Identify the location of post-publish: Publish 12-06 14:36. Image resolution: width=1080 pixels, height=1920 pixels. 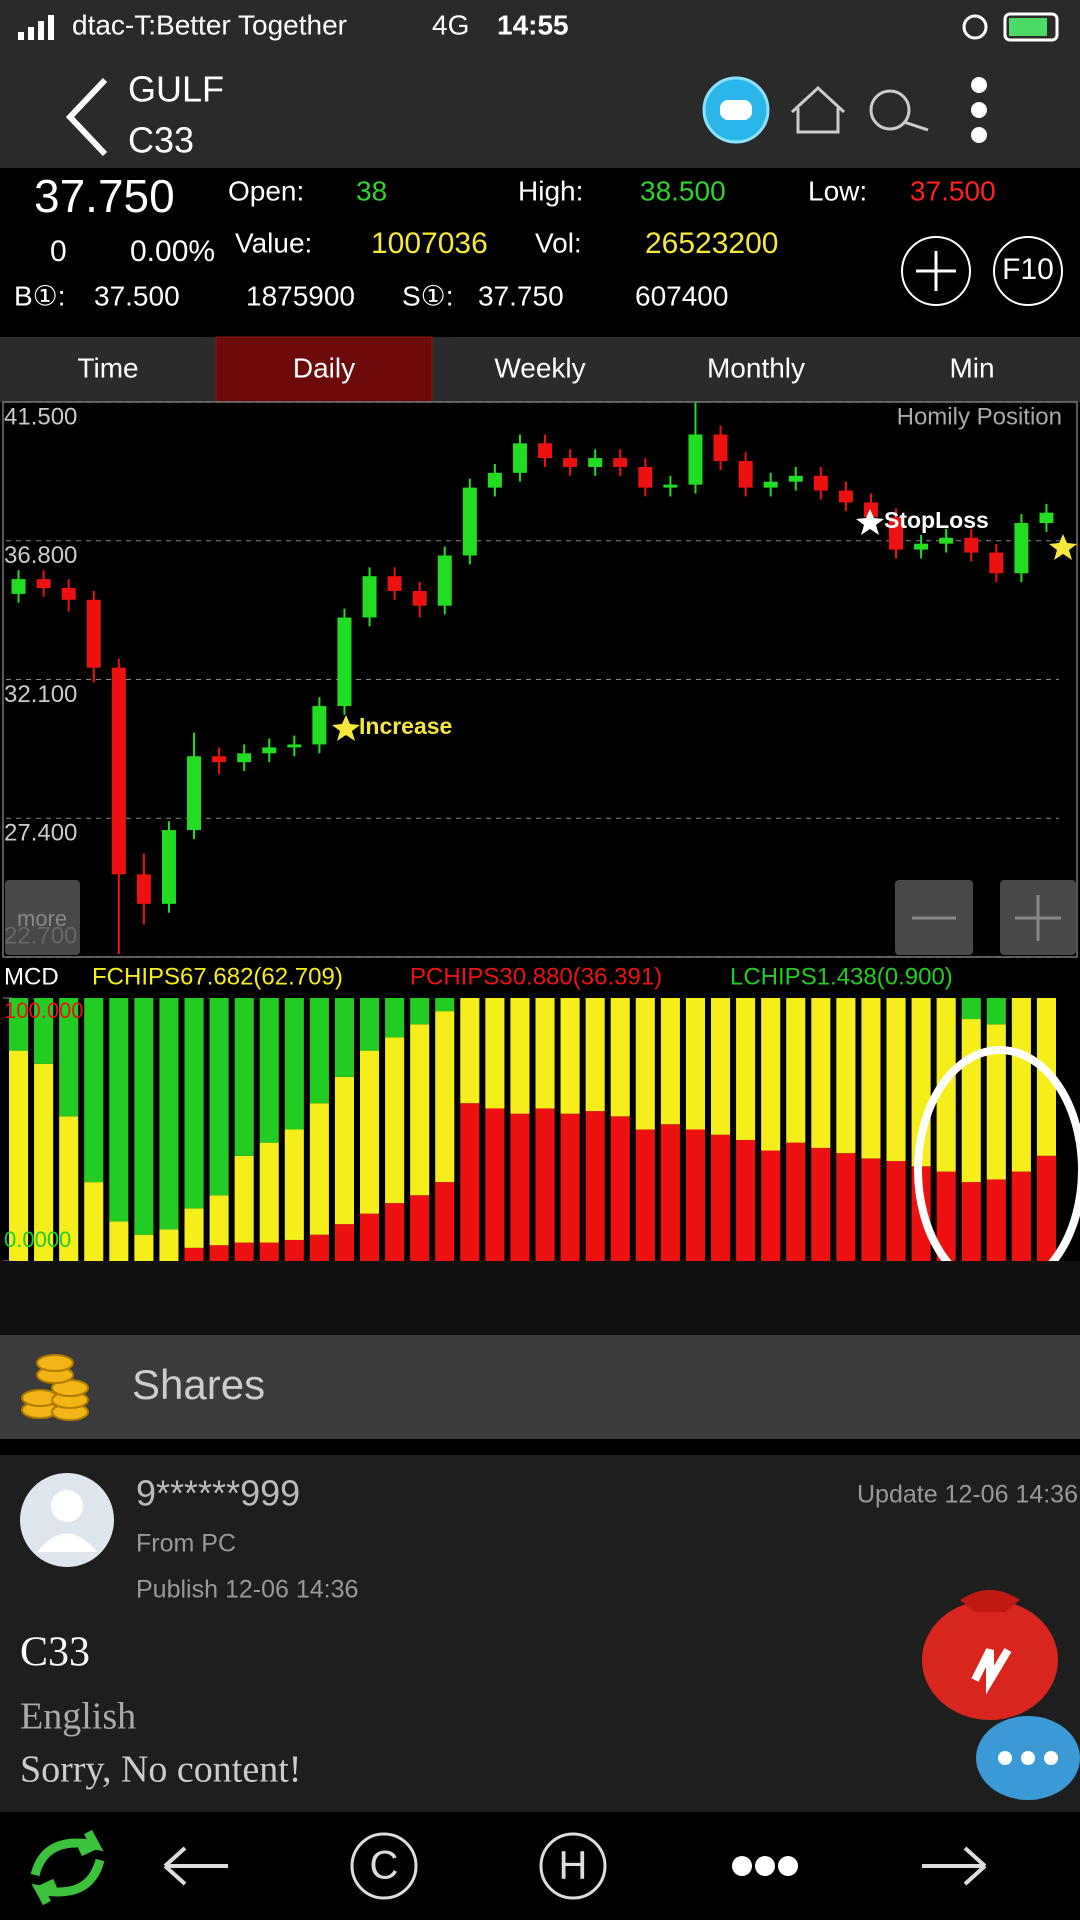
(247, 1590).